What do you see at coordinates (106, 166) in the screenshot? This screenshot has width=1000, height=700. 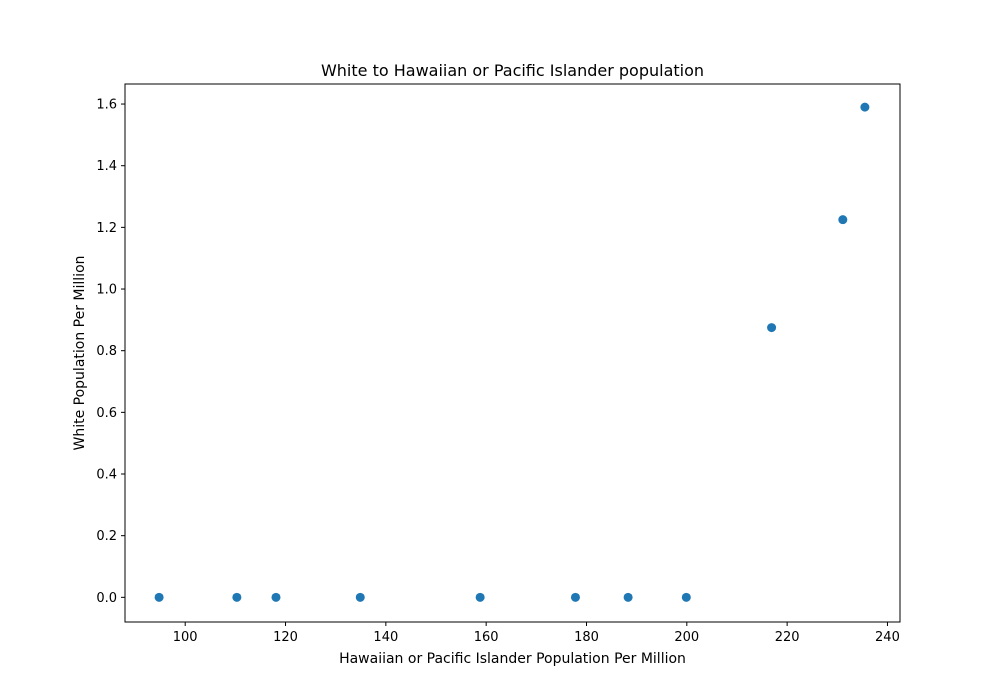 I see `y-tick-label: 1.4` at bounding box center [106, 166].